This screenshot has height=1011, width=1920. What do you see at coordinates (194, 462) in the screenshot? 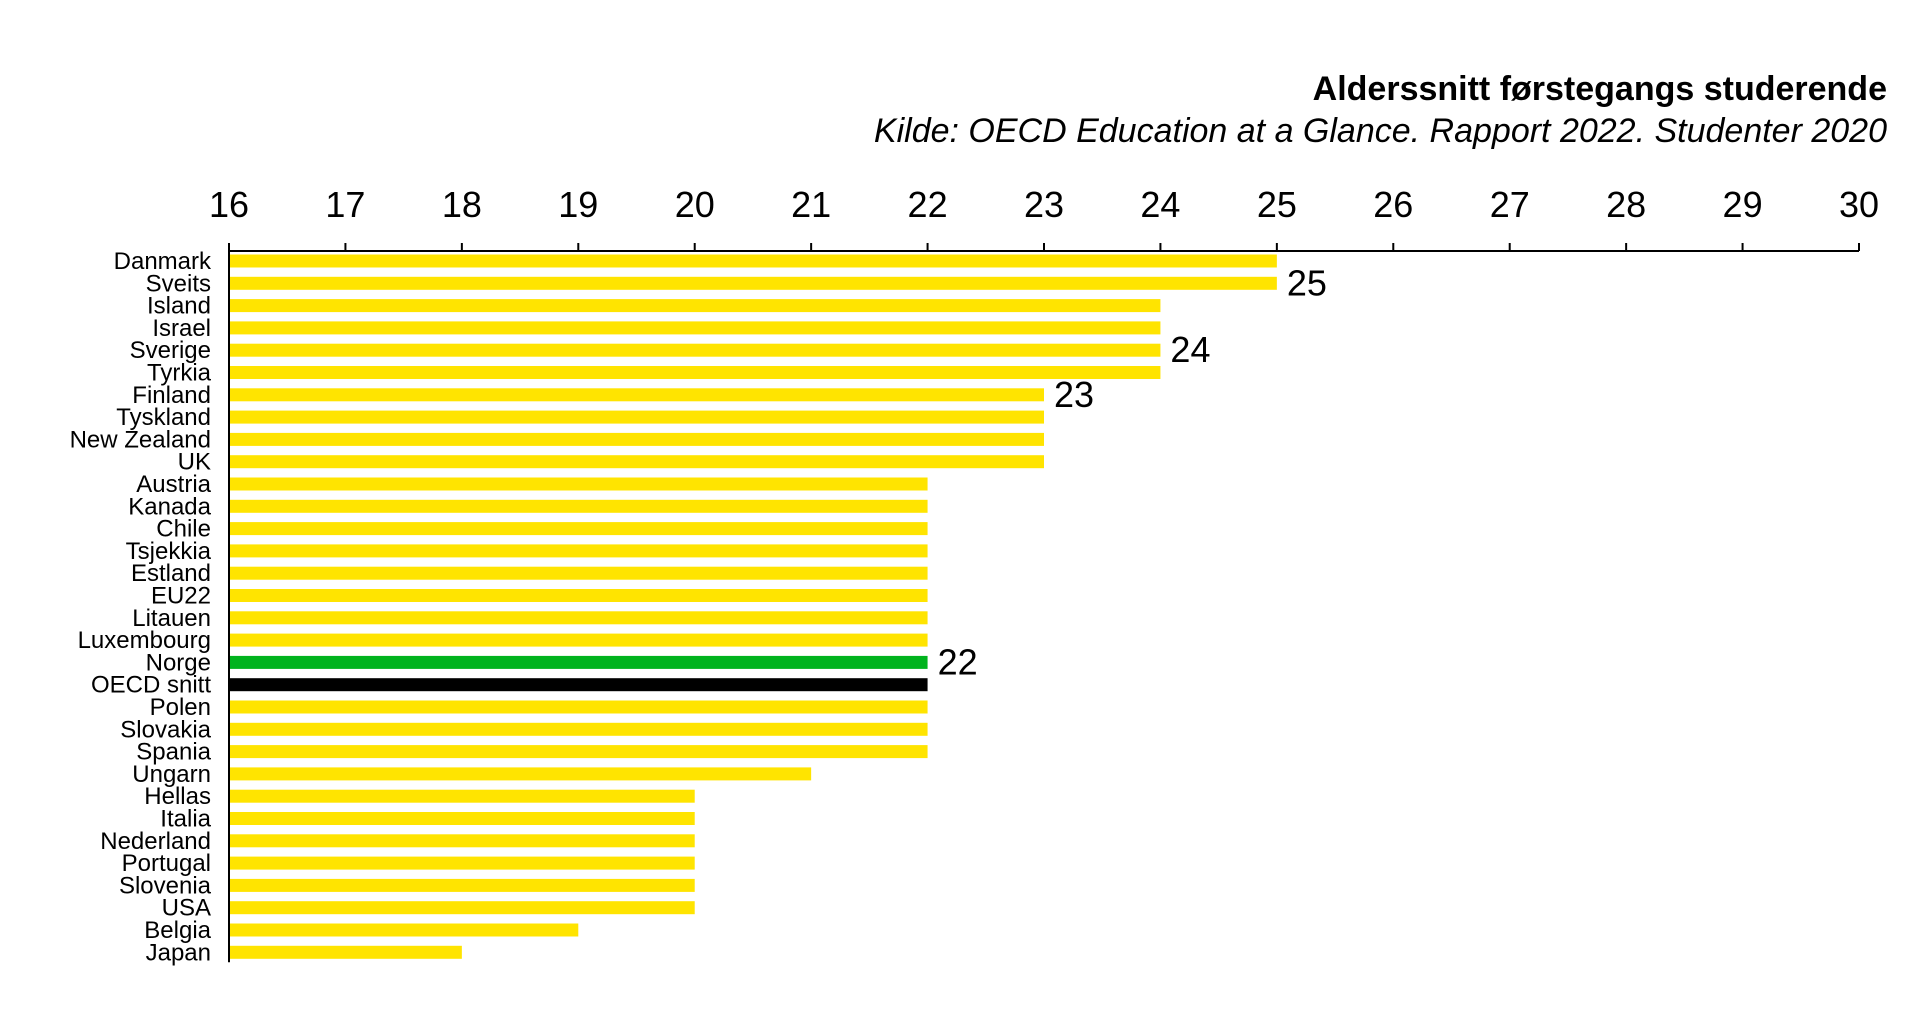
I see `category-label: UK` at bounding box center [194, 462].